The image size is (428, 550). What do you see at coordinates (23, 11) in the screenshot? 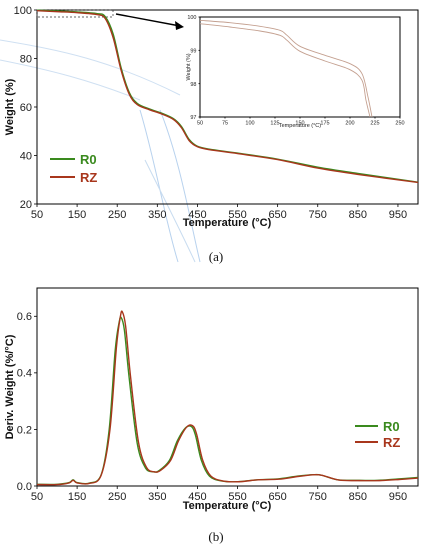
I see `panel-a-y-tick-label: 100` at bounding box center [23, 11].